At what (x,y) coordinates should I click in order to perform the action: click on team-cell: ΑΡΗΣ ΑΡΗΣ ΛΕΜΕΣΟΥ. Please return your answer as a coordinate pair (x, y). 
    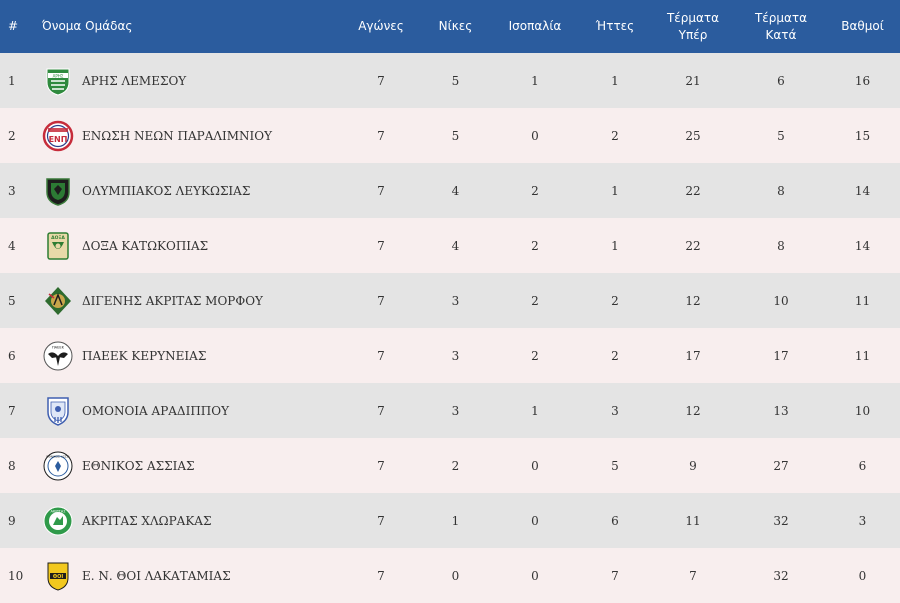
    Looking at the image, I should click on (189, 80).